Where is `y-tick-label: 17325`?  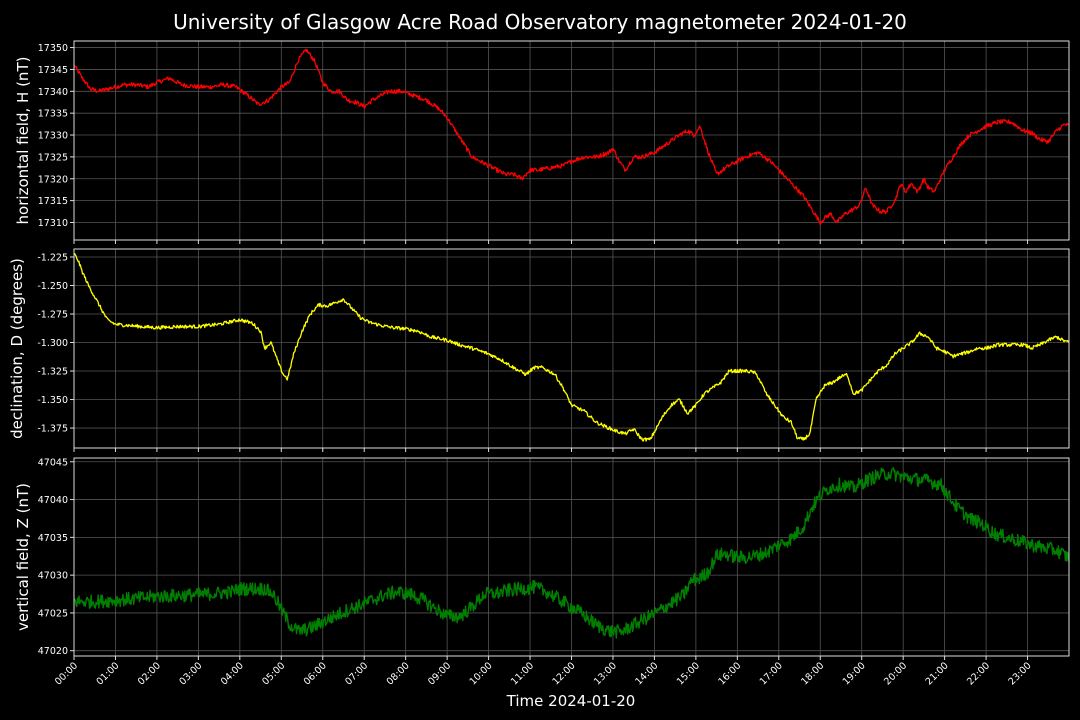
y-tick-label: 17325 is located at coordinates (53, 157).